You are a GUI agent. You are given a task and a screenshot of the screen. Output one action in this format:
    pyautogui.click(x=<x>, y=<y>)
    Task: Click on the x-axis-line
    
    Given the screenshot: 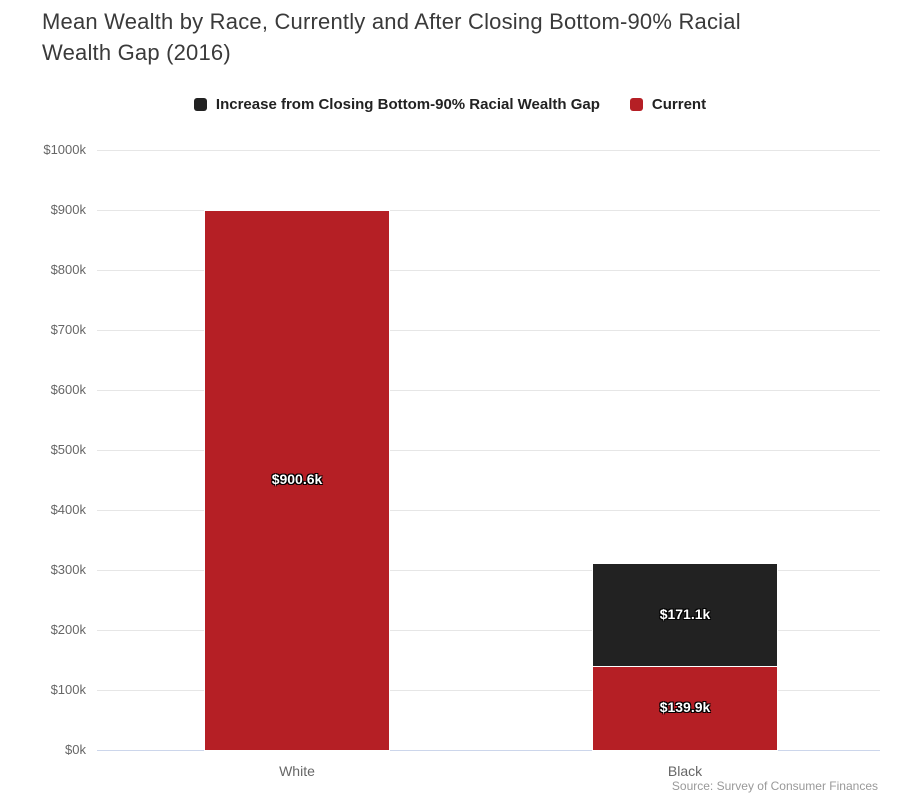 What is the action you would take?
    pyautogui.click(x=488, y=750)
    